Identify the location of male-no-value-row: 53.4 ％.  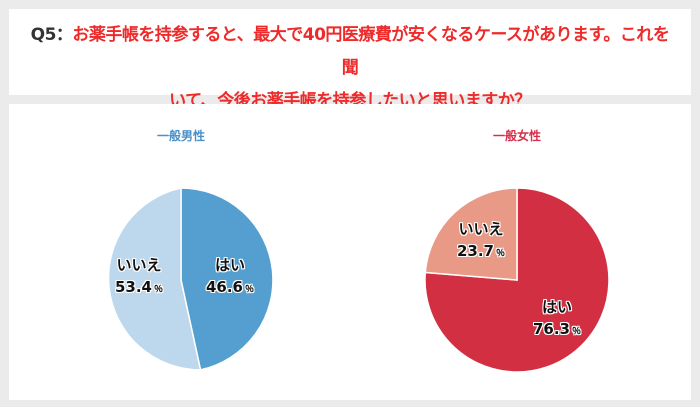
(139, 288).